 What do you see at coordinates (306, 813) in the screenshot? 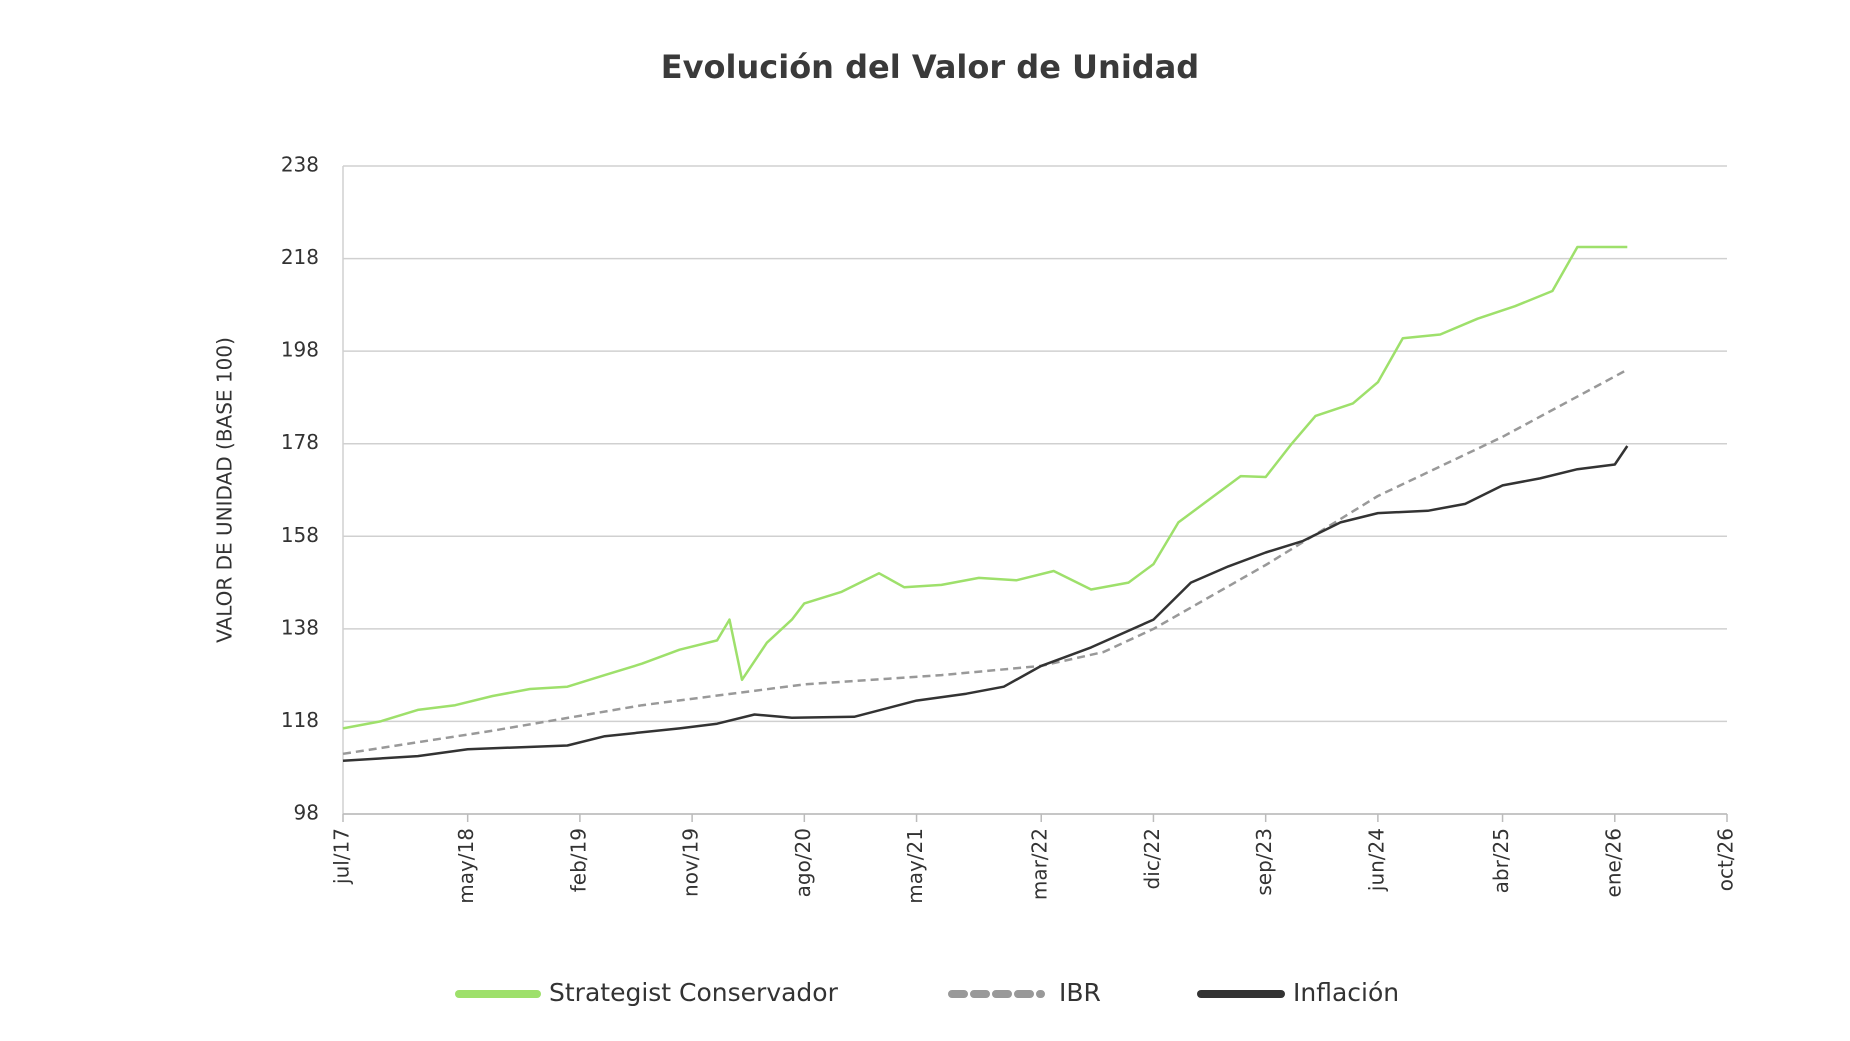
I see `y-tick-label: 98` at bounding box center [306, 813].